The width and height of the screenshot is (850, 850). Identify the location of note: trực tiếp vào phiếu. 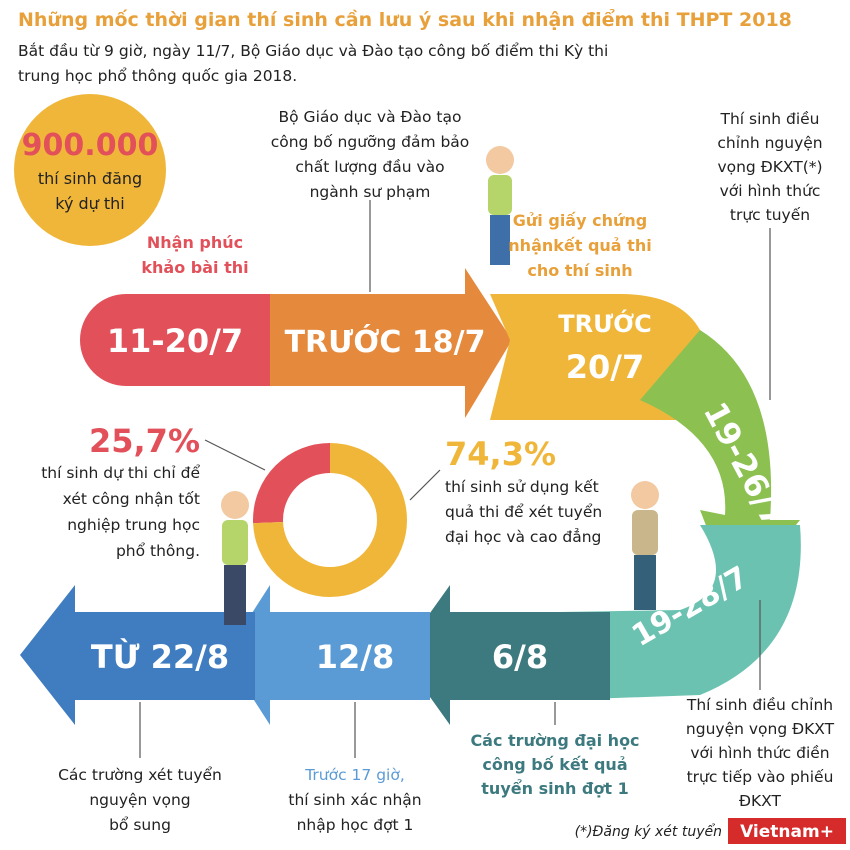
(760, 777).